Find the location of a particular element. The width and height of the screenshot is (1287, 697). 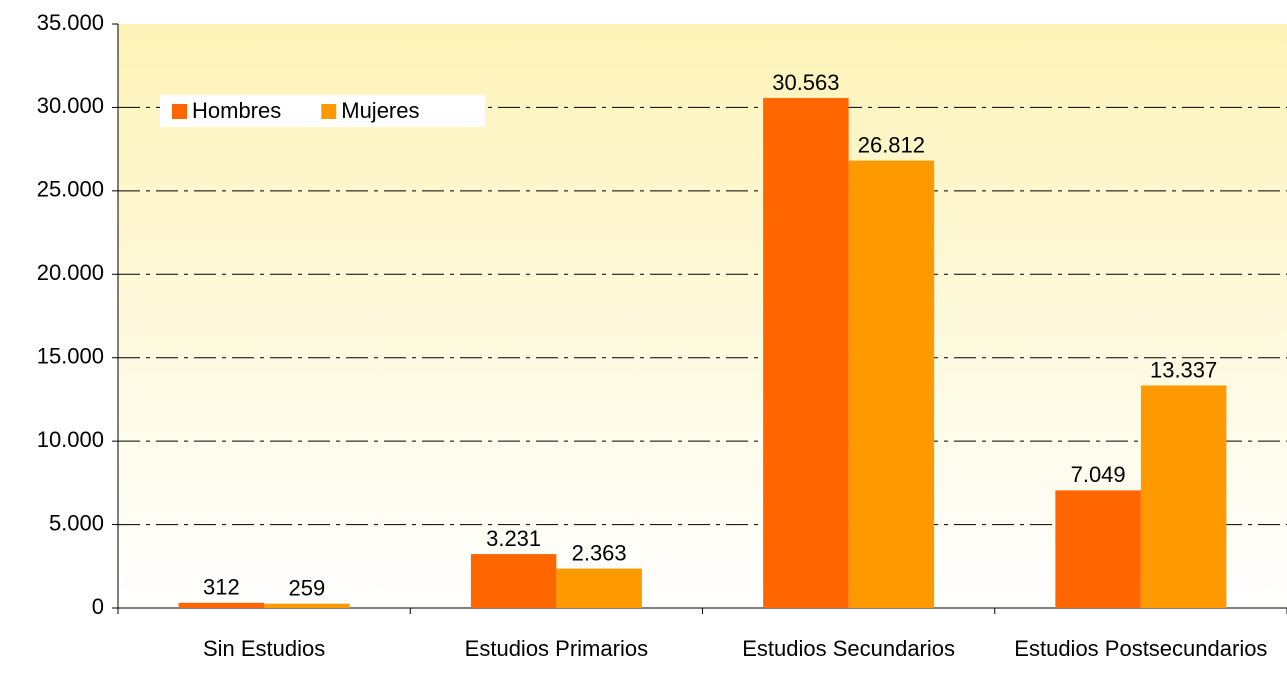

y-tick-label: 0 is located at coordinates (98, 606).